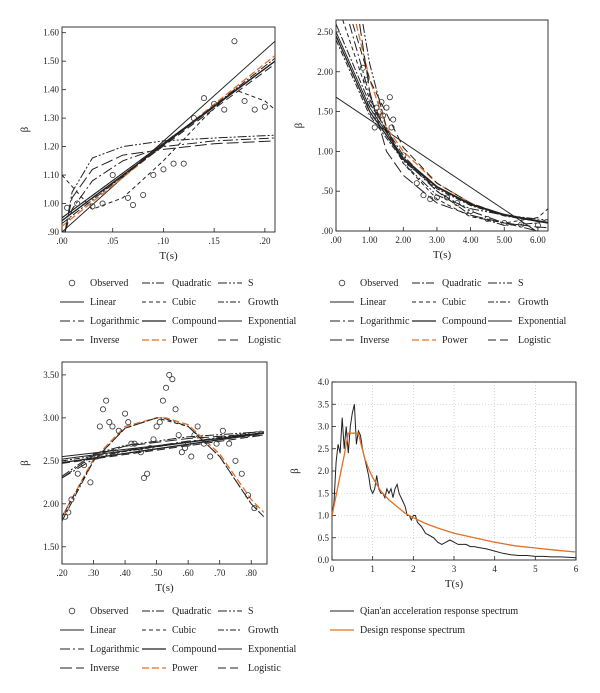  What do you see at coordinates (372, 569) in the screenshot?
I see `x-tick-label: 1` at bounding box center [372, 569].